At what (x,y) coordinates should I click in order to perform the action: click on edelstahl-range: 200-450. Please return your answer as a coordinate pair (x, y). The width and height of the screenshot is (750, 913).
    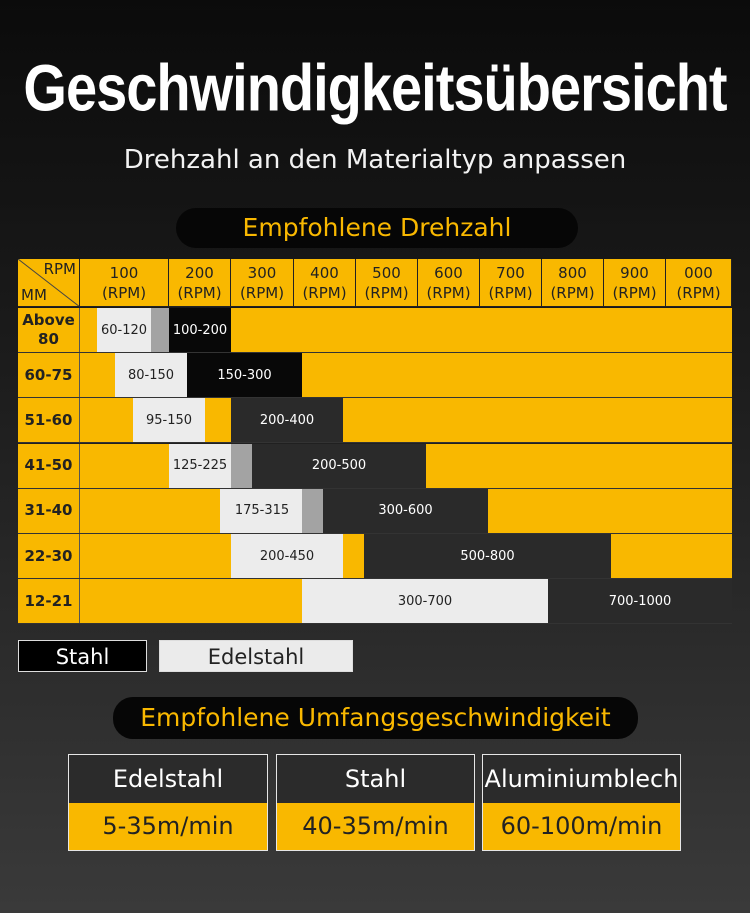
    Looking at the image, I should click on (287, 556).